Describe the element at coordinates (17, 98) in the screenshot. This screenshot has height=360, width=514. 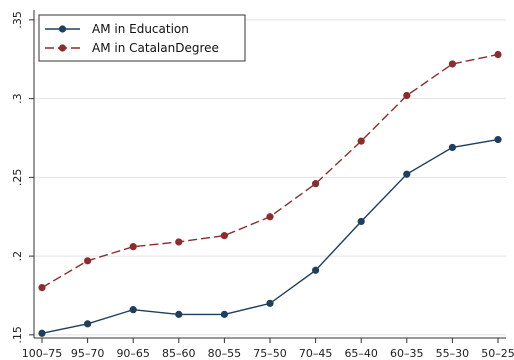
I see `y-tick-label: .3` at that location.